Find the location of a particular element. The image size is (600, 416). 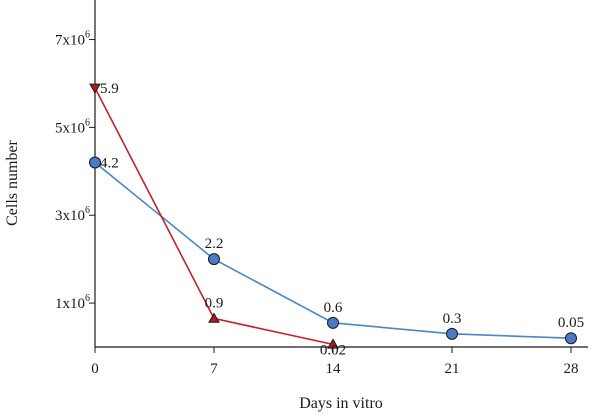

y-tick-mantissa: 5x10 is located at coordinates (70, 128).